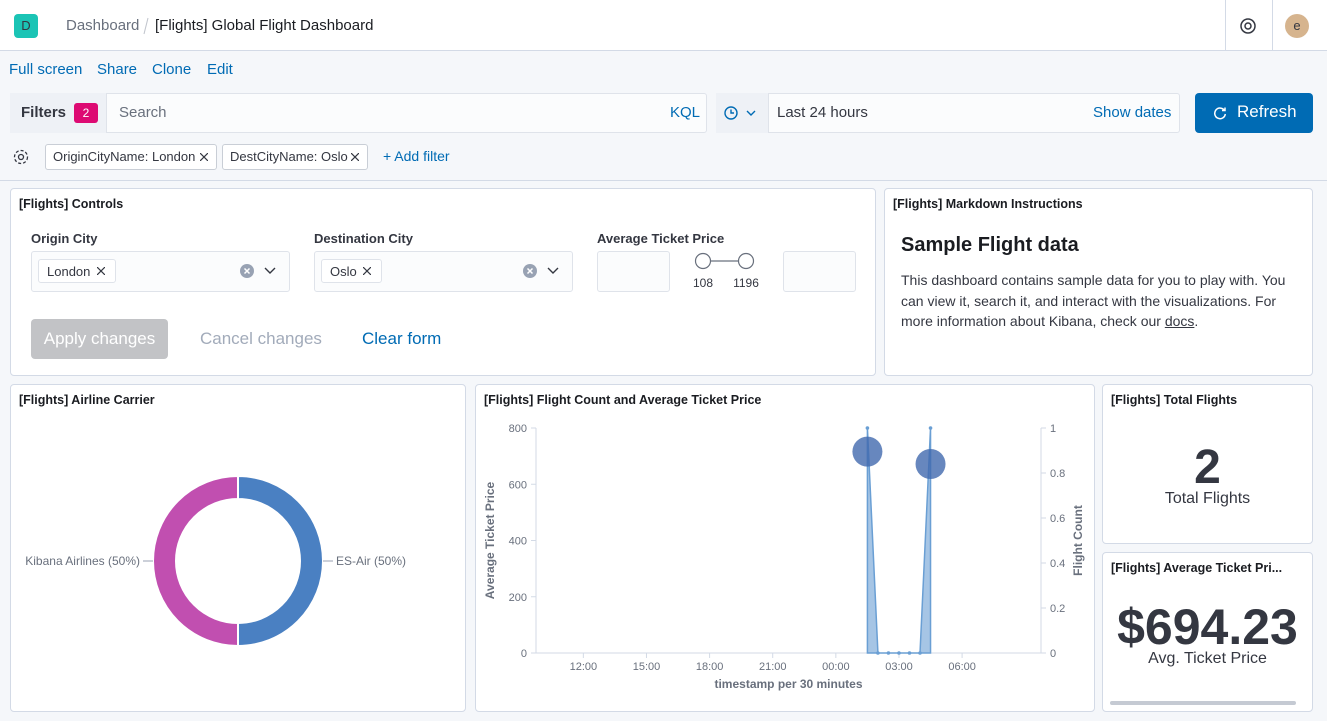  What do you see at coordinates (64, 238) in the screenshot?
I see `control-label: Origin City` at bounding box center [64, 238].